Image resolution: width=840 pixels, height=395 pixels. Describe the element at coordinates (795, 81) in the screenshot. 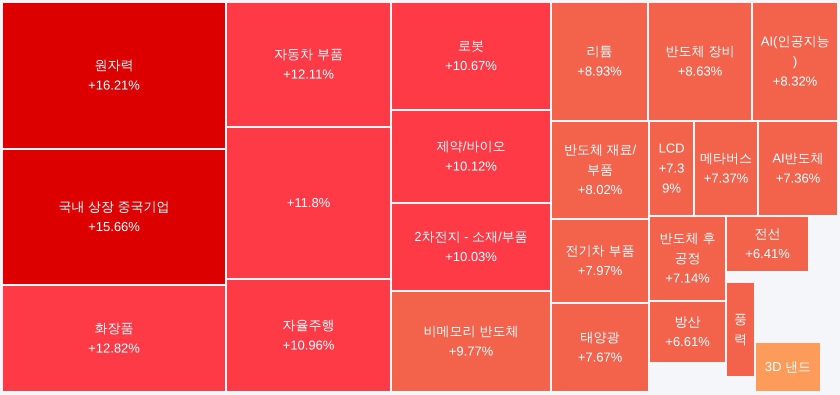

I see `data-label: +8.32%` at that location.